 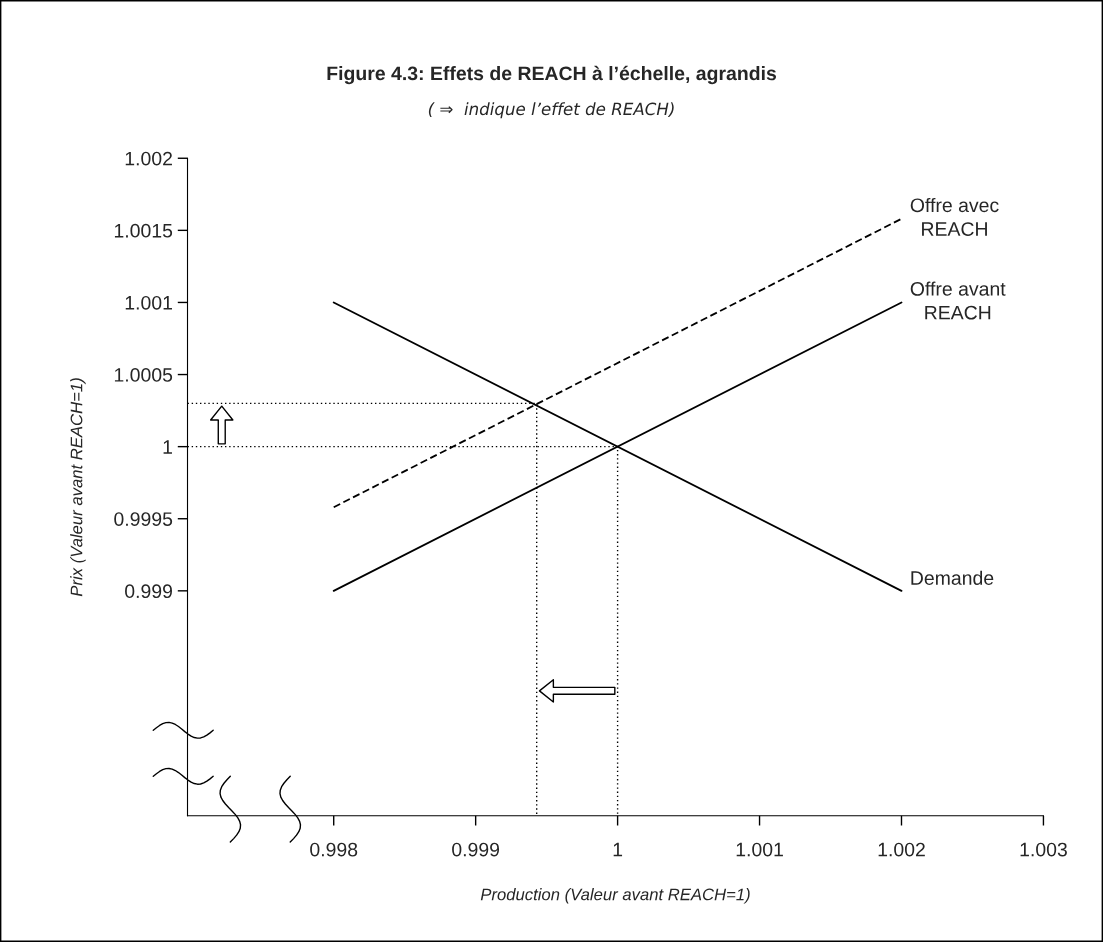 What do you see at coordinates (143, 230) in the screenshot?
I see `y-tick-label: 1.0015` at bounding box center [143, 230].